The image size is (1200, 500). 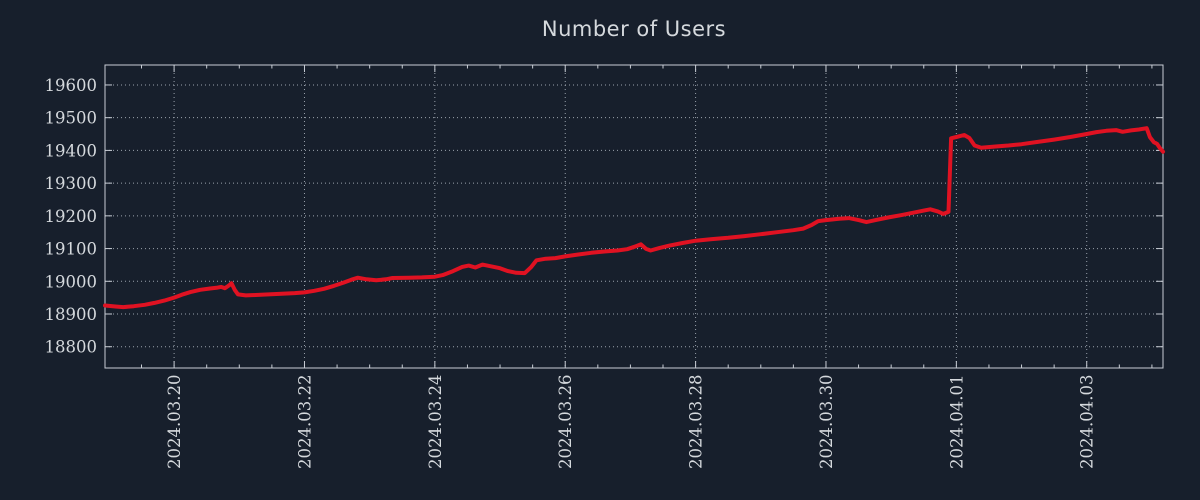 I want to click on x-tick-label: 2024.04.01, so click(x=956, y=422).